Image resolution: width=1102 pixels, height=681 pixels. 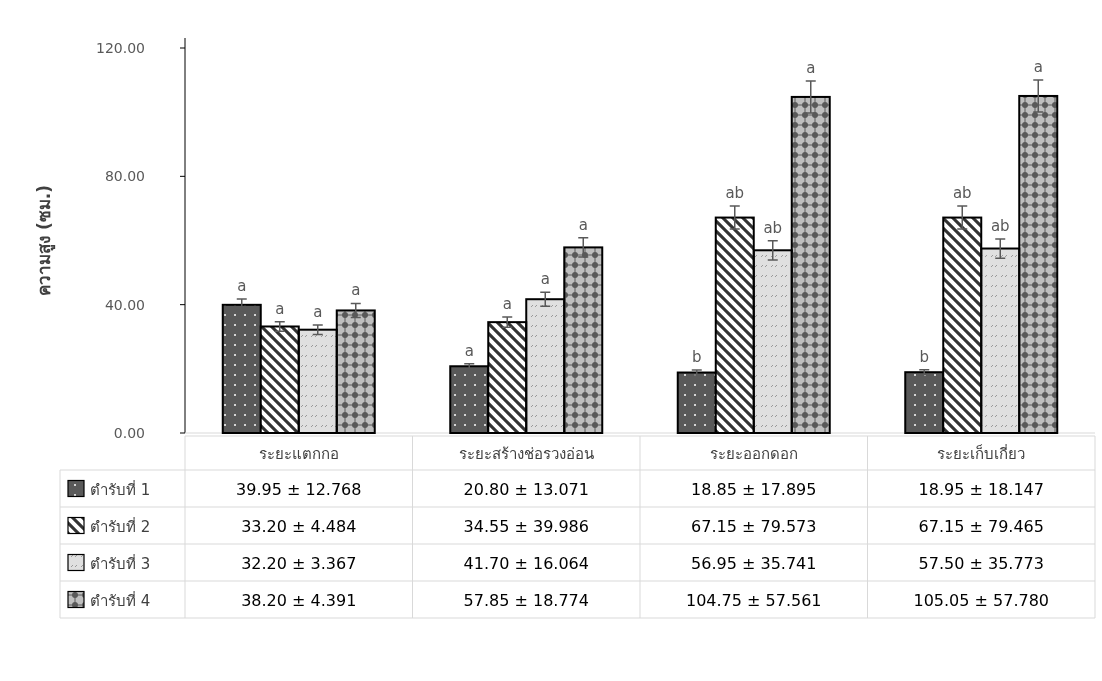 What do you see at coordinates (981, 563) in the screenshot?
I see `data-label: 57.50 ± 35.773` at bounding box center [981, 563].